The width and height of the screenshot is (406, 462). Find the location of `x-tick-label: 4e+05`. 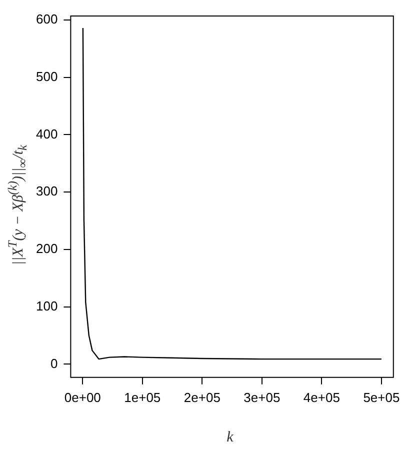

x-tick-label: 4e+05 is located at coordinates (321, 397).